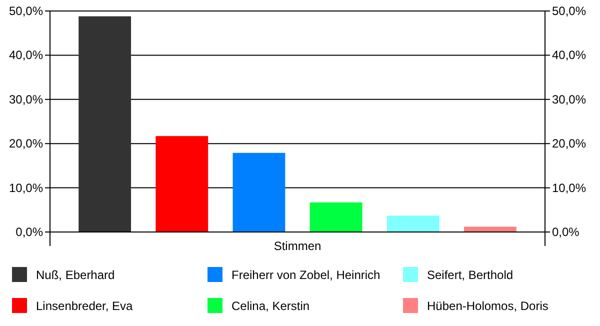  Describe the element at coordinates (75, 275) in the screenshot. I see `legend-label: Nuß, Eberhard` at that location.